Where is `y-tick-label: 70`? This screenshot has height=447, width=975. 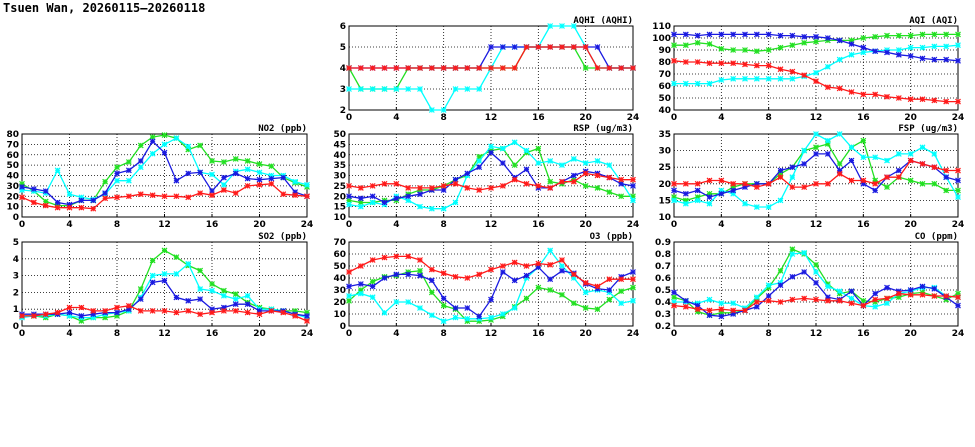
y-tick-label: 70 is located at coordinates (664, 75).